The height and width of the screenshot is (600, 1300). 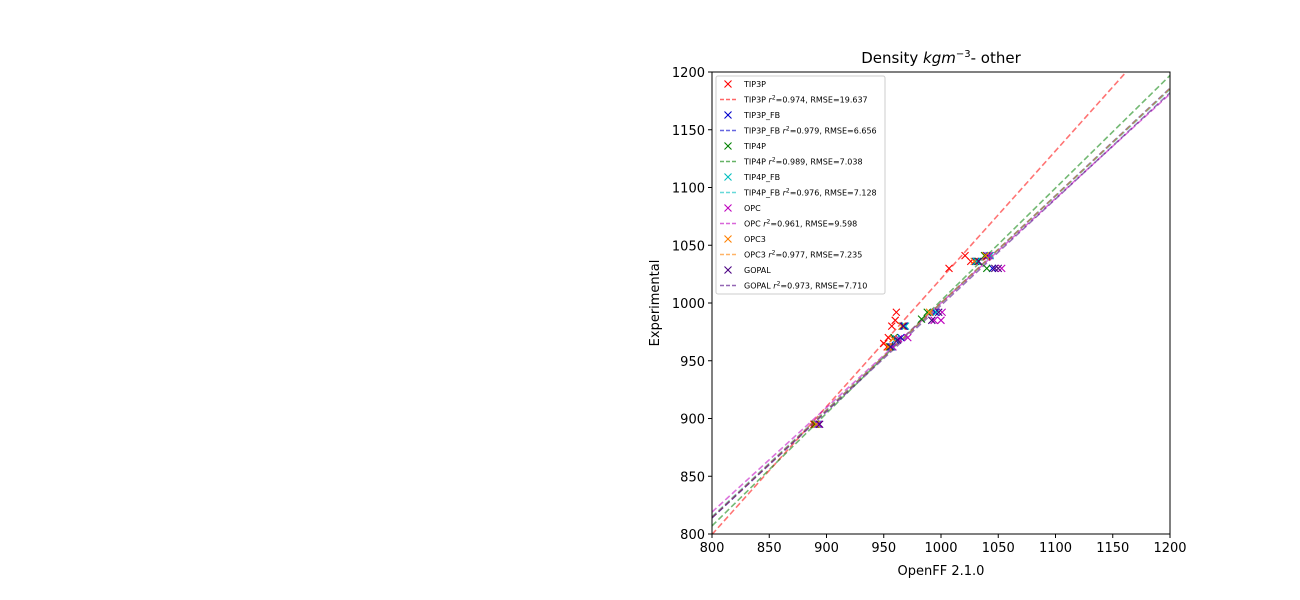 What do you see at coordinates (692, 535) in the screenshot?
I see `y-tick-label: 800` at bounding box center [692, 535].